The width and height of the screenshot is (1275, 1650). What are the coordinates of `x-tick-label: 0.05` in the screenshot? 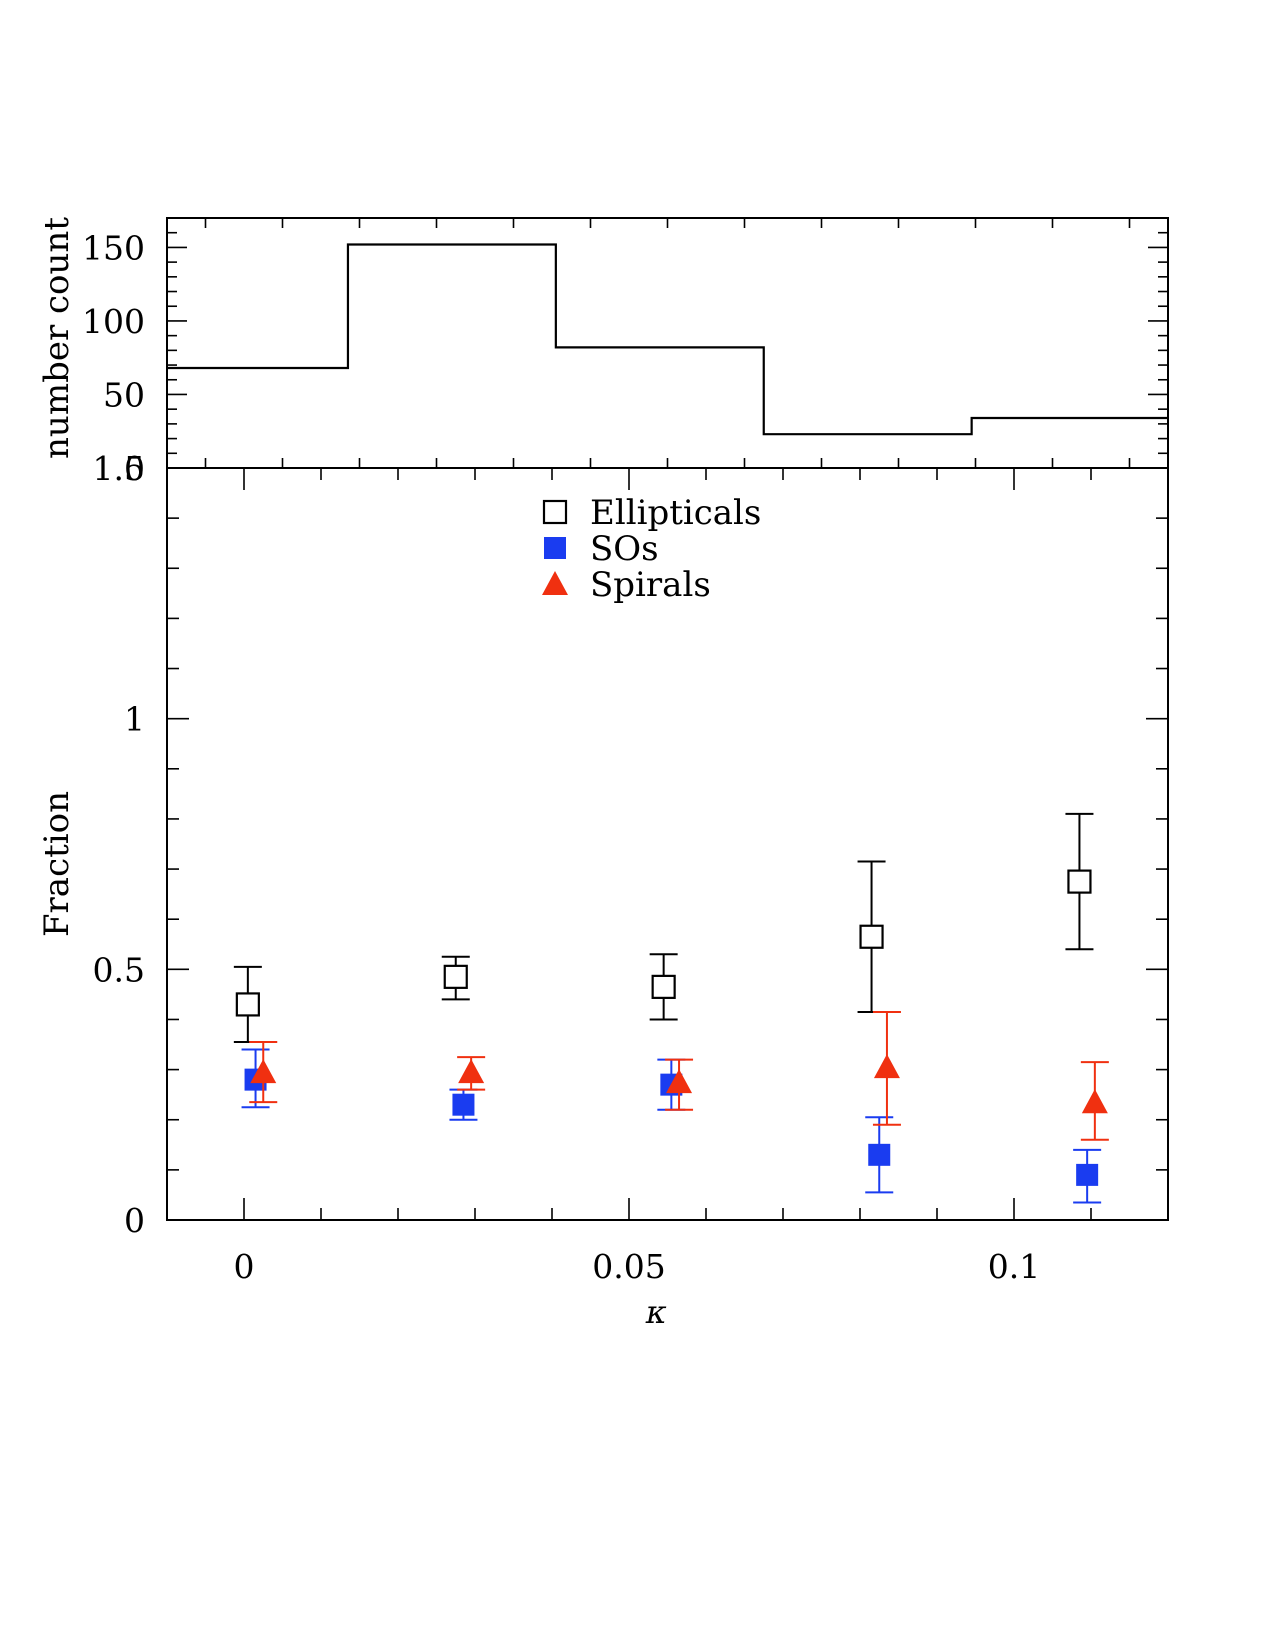 It's located at (628, 1266).